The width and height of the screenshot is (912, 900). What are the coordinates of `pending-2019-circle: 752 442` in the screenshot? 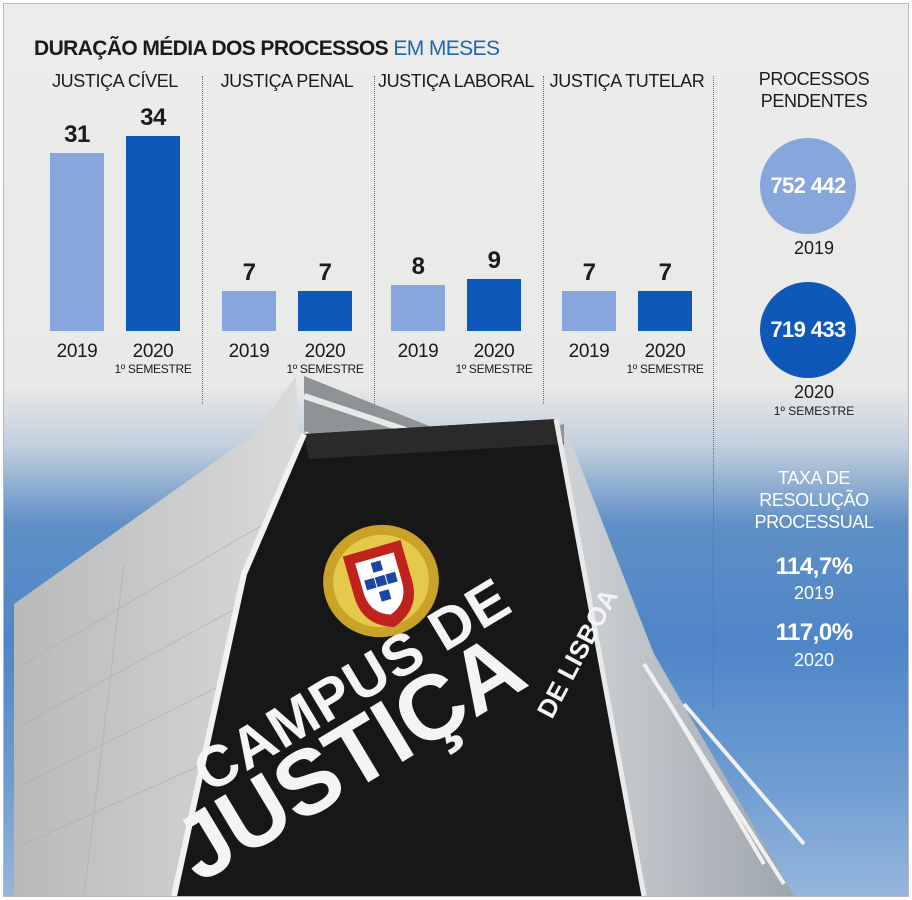 It's located at (808, 186).